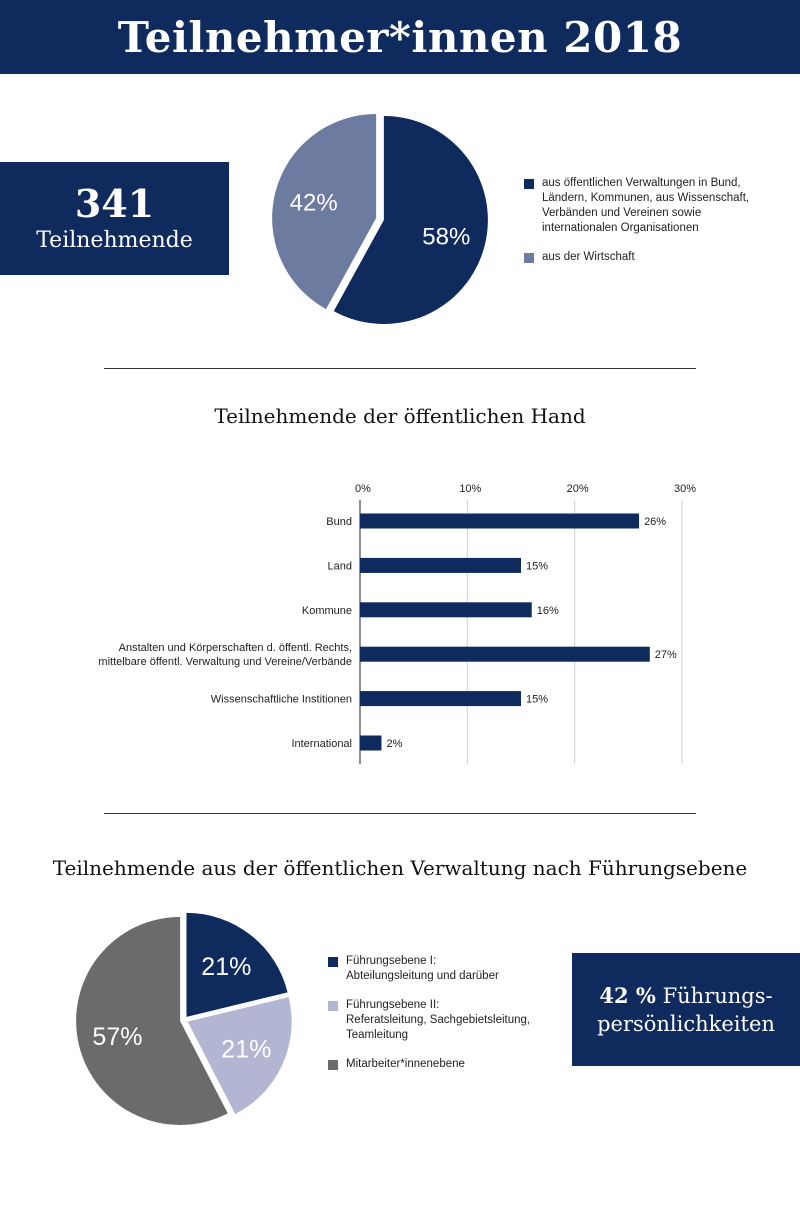  What do you see at coordinates (440, 699) in the screenshot?
I see `bar-wissenschaftliche-institionen` at bounding box center [440, 699].